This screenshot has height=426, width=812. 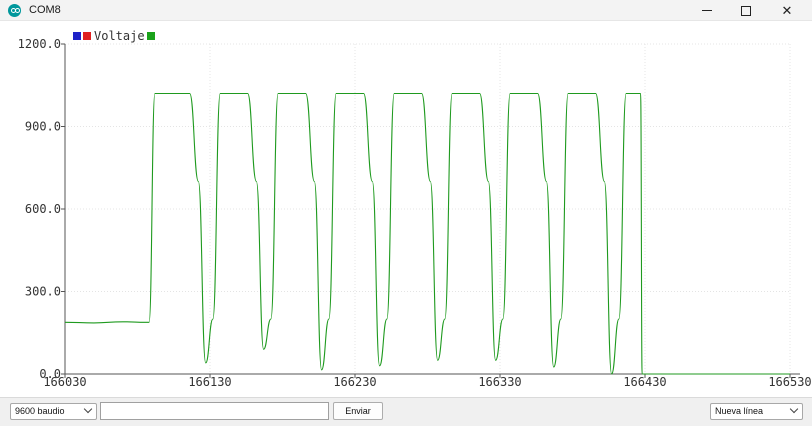 I want to click on close-button: ✕, so click(x=787, y=10).